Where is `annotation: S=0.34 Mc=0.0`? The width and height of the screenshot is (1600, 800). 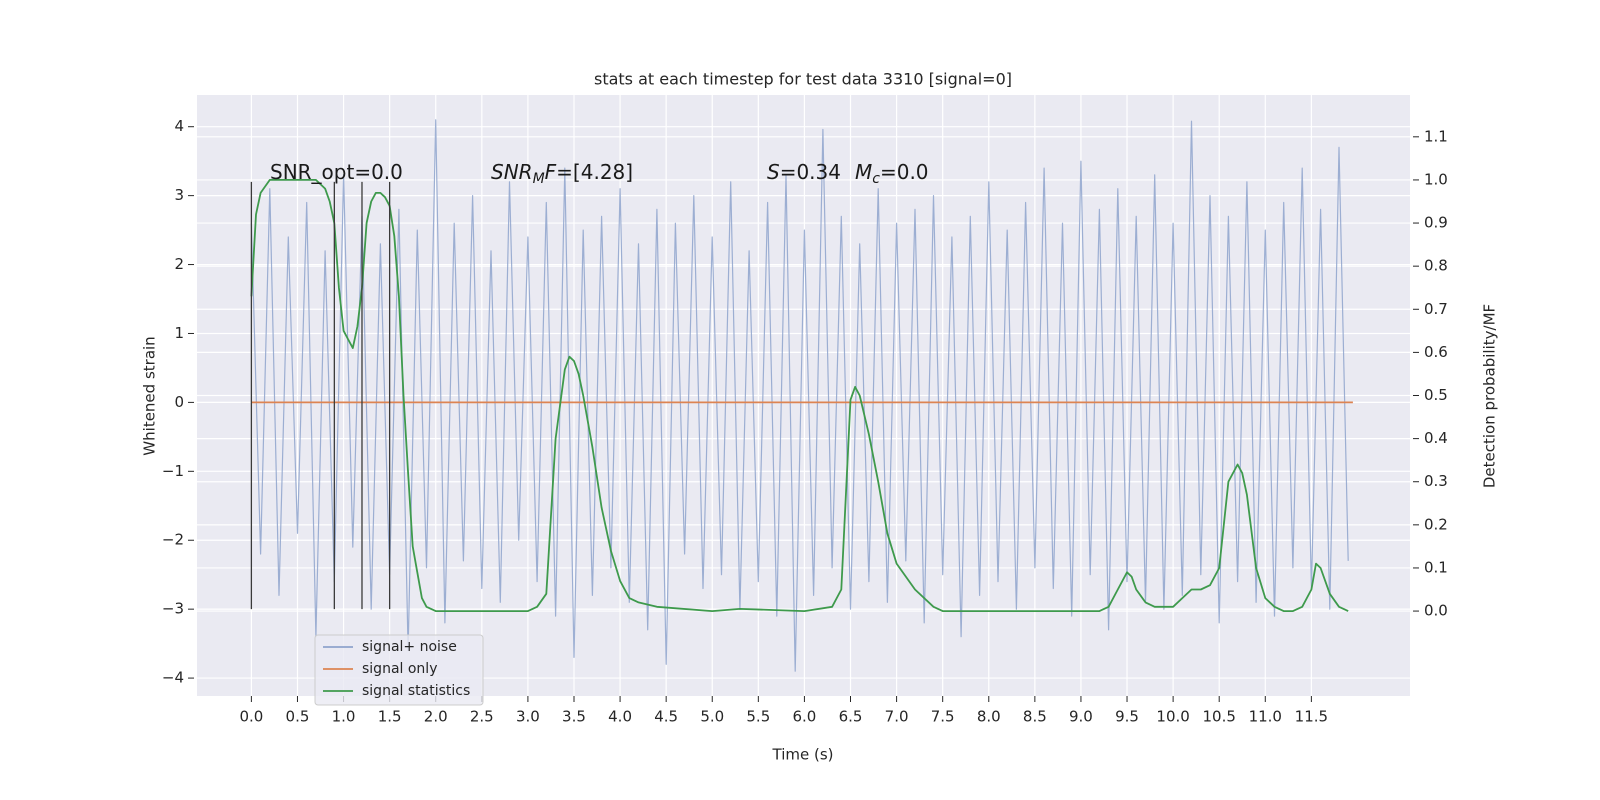
annotation: S=0.34 Mc=0.0 is located at coordinates (848, 174).